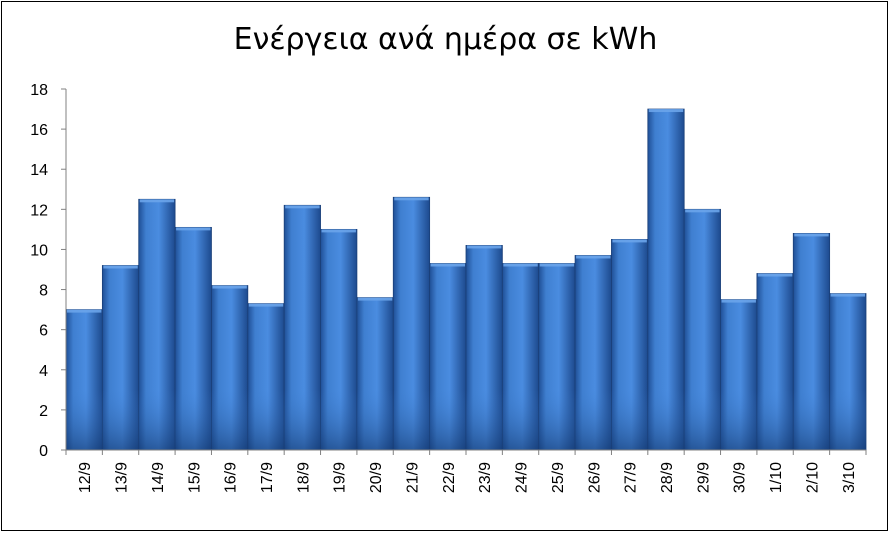 The height and width of the screenshot is (534, 891). What do you see at coordinates (267, 477) in the screenshot?
I see `x-tick-label: 17/9` at bounding box center [267, 477].